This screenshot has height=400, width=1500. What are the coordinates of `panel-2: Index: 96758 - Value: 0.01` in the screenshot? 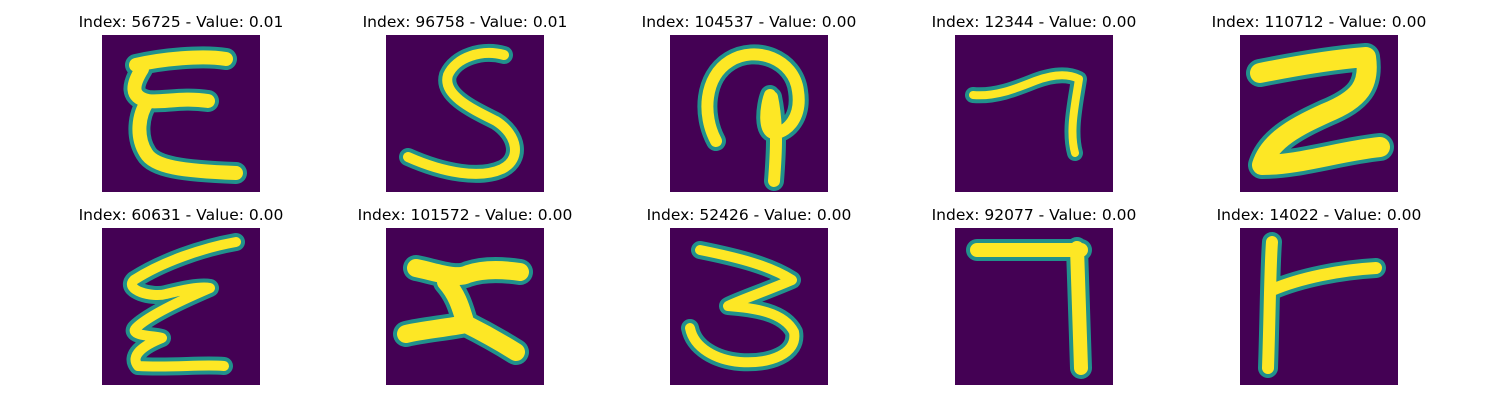 It's located at (465, 104).